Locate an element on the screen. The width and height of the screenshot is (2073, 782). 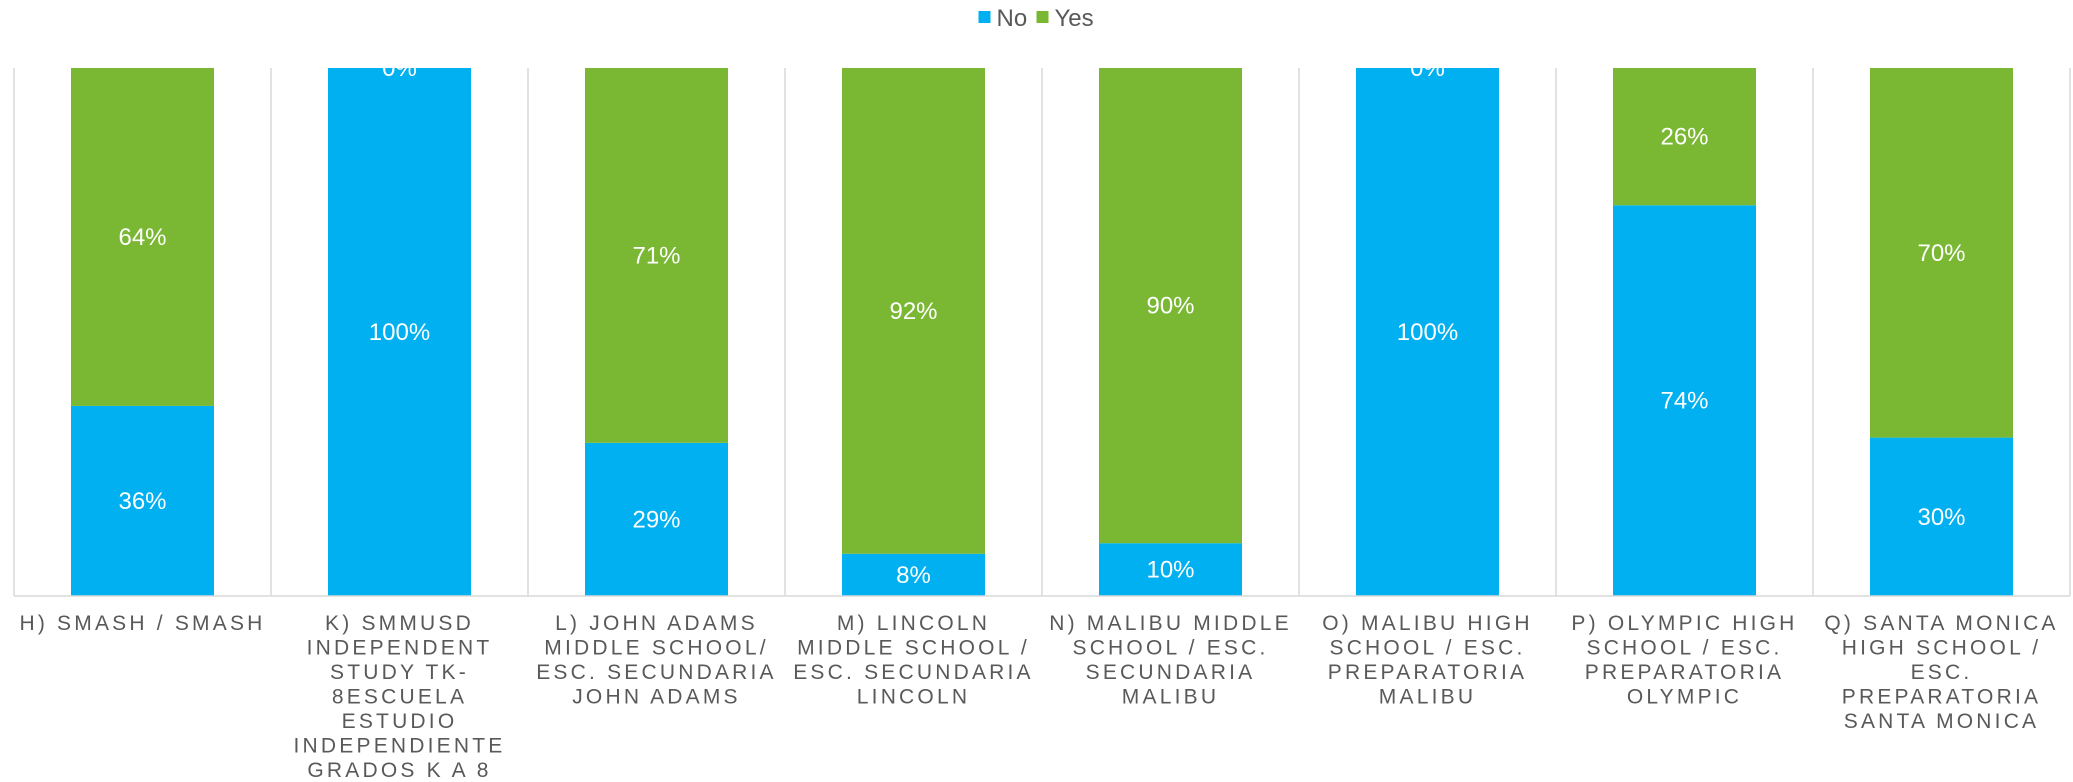
data-label-yes: 90% is located at coordinates (1170, 306).